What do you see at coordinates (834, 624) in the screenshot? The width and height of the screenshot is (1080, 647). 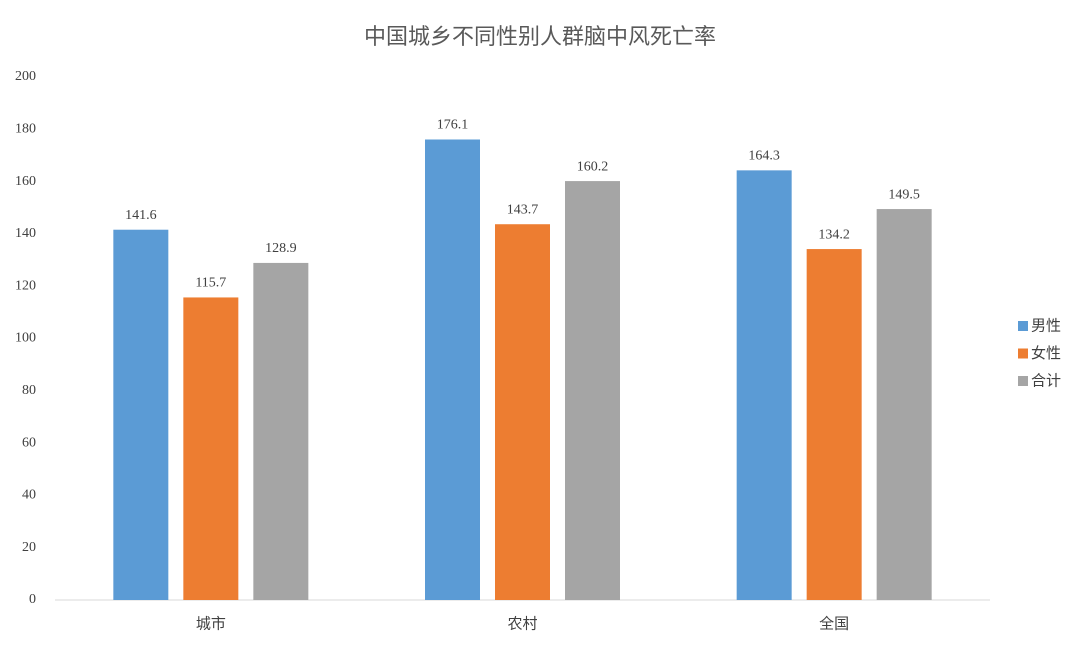 I see `x-tick-label: 全国` at bounding box center [834, 624].